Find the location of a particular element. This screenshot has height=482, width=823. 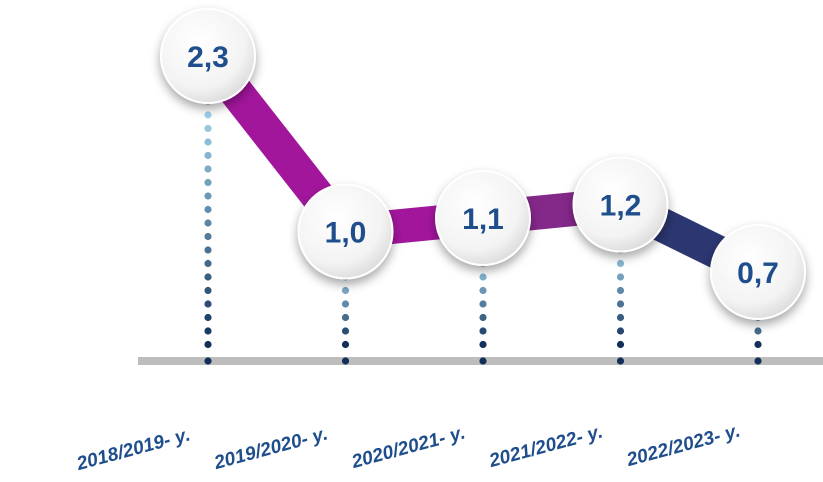

value-bubble: 0,7 is located at coordinates (758, 272).